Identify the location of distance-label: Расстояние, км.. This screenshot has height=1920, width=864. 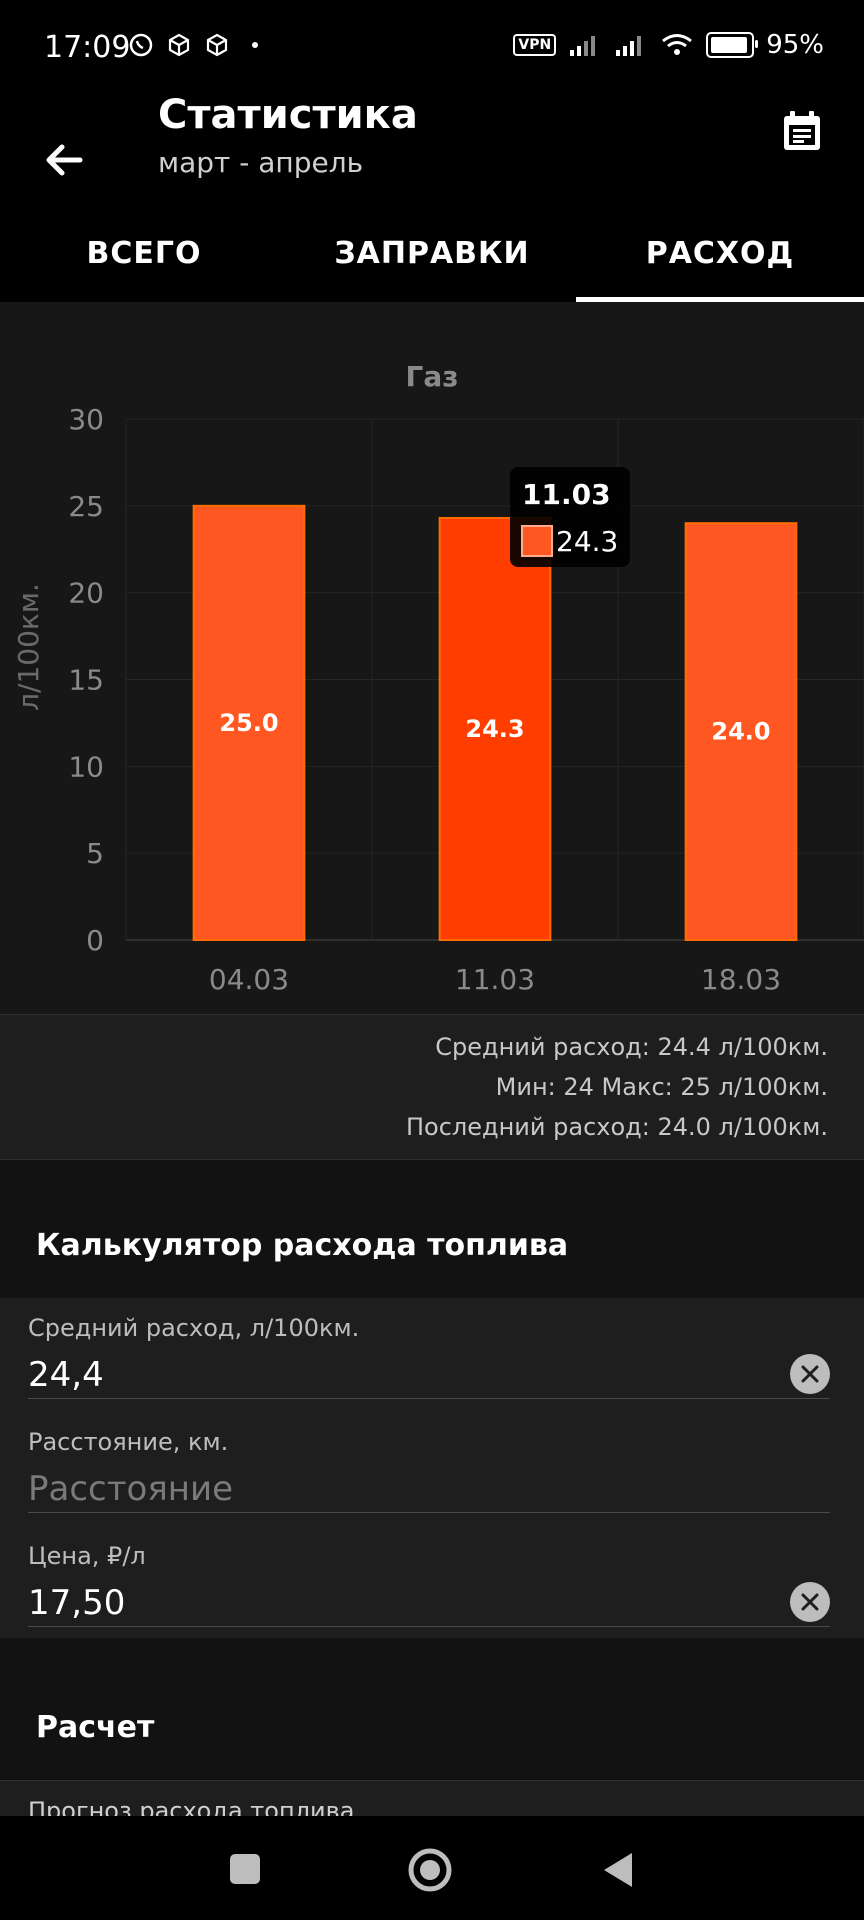
(128, 1442).